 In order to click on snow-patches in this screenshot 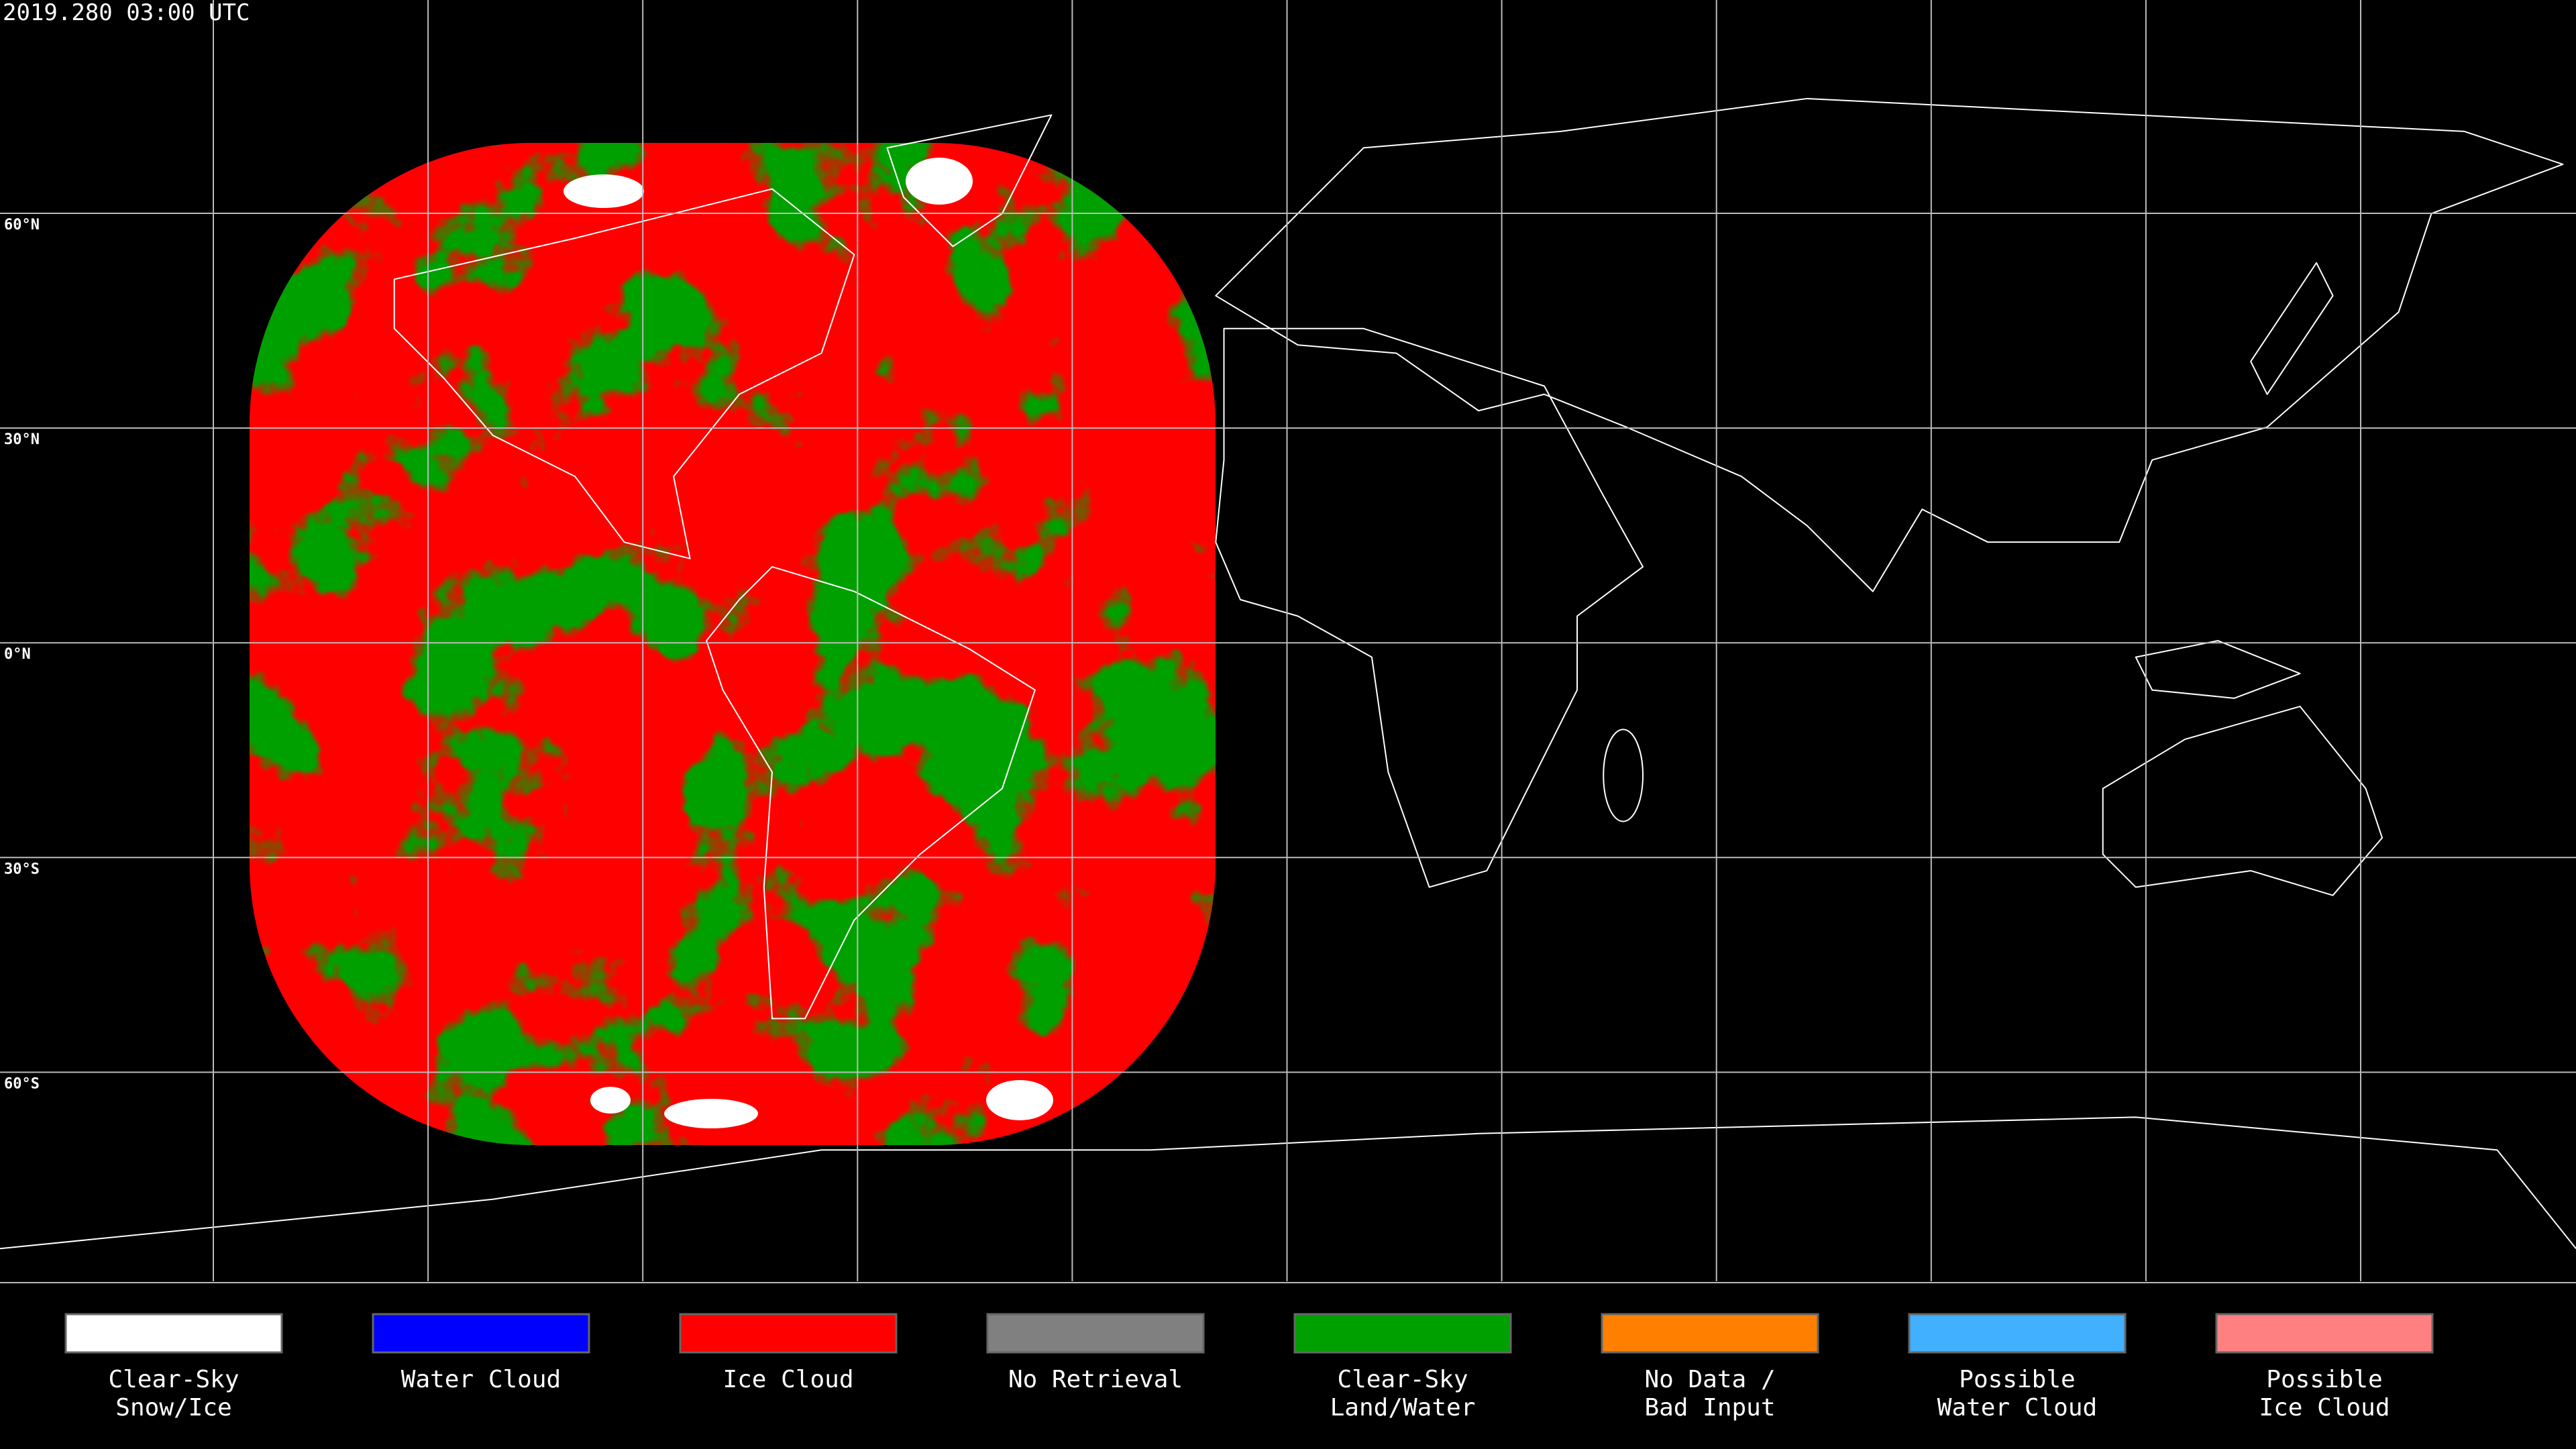, I will do `click(808, 643)`.